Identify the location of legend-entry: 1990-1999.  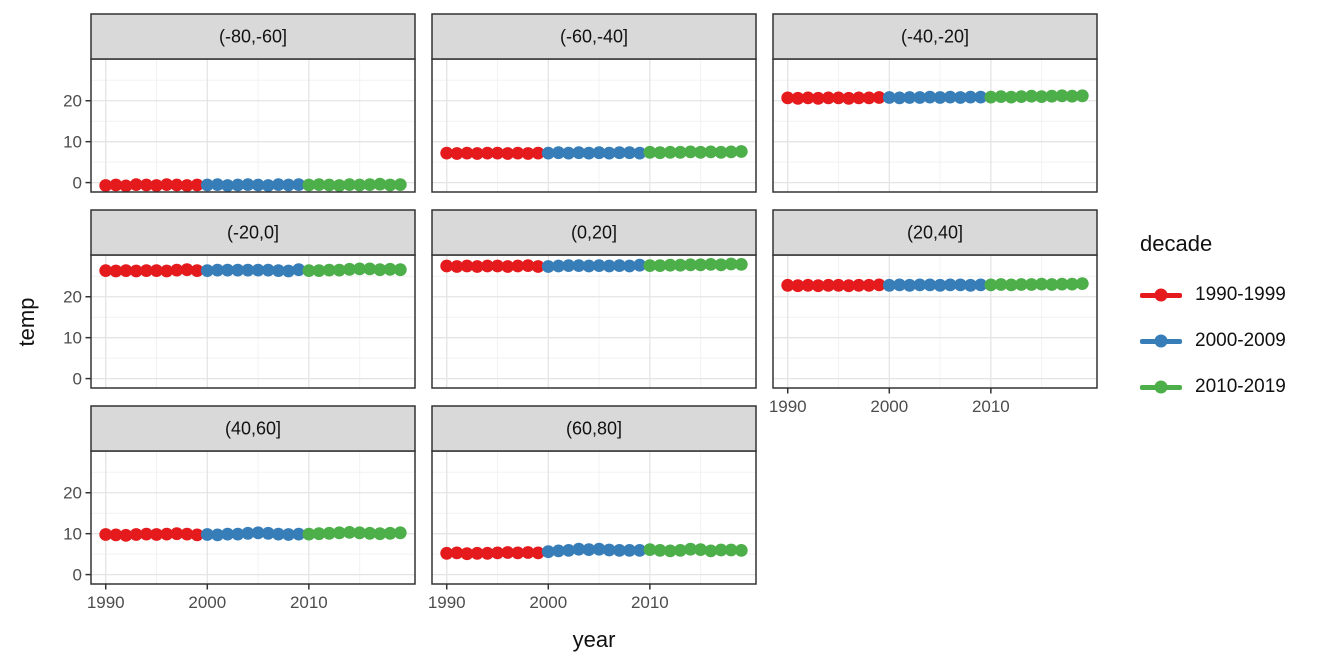
(1213, 294).